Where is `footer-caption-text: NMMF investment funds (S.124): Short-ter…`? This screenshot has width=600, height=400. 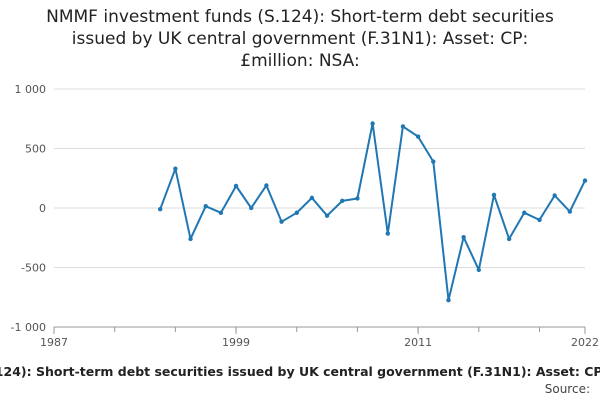
footer-caption-text: NMMF investment funds (S.124): Short-ter… is located at coordinates (300, 371).